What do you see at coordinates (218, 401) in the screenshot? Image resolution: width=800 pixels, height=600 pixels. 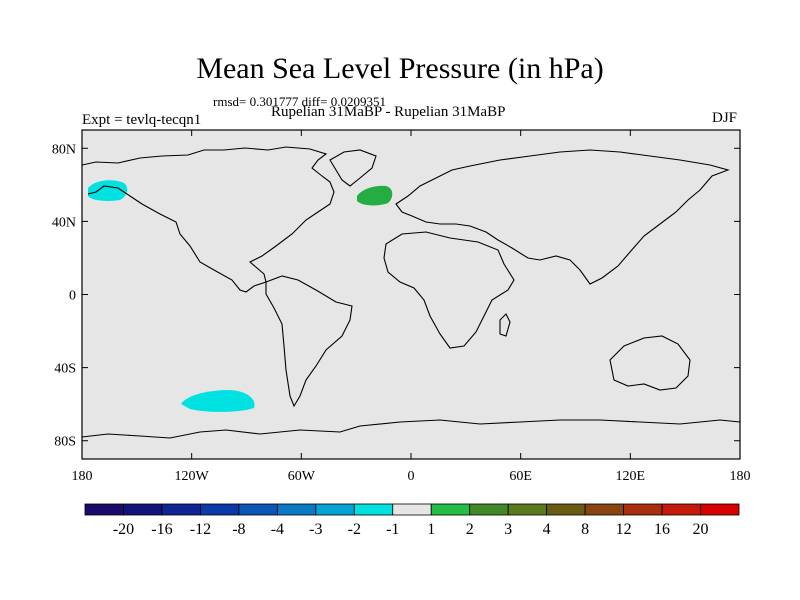 I see `south-pacific-anomaly` at bounding box center [218, 401].